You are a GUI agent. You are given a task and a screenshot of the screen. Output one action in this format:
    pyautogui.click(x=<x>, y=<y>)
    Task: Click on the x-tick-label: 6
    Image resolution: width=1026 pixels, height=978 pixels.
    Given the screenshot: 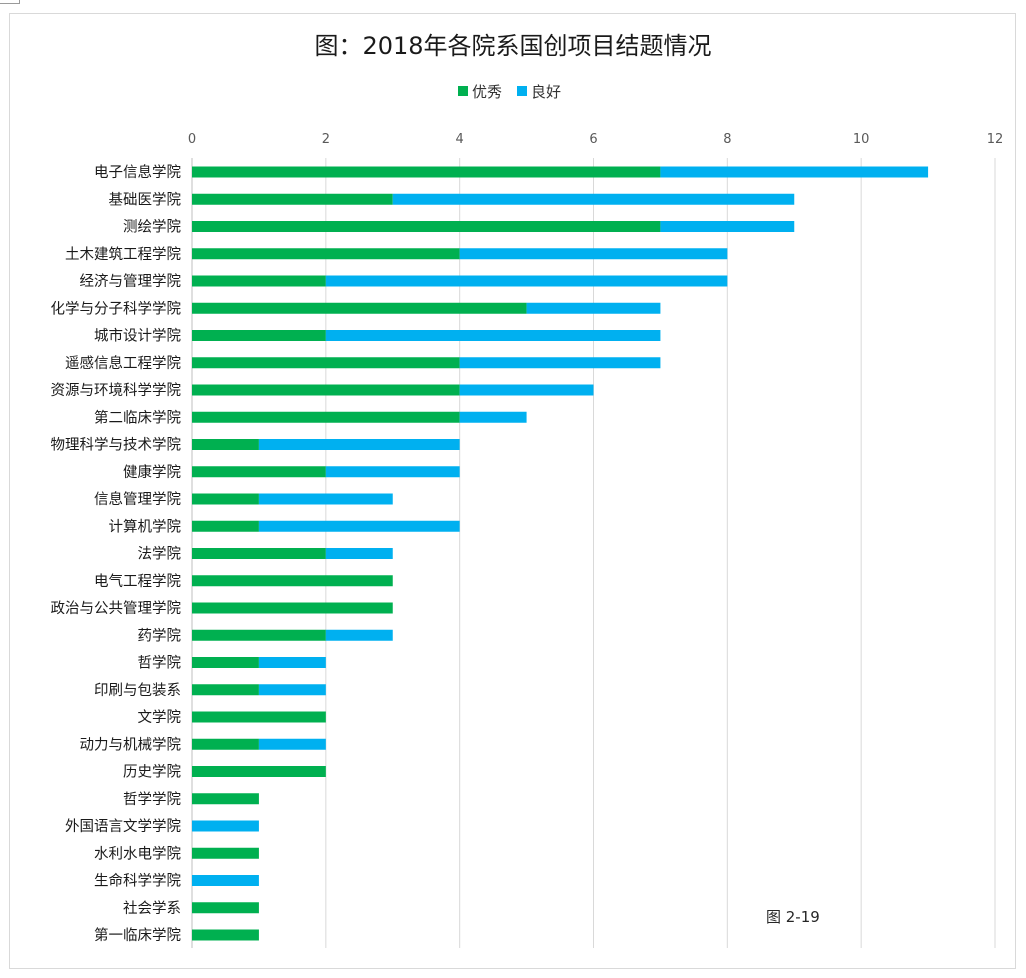 What is the action you would take?
    pyautogui.click(x=593, y=139)
    